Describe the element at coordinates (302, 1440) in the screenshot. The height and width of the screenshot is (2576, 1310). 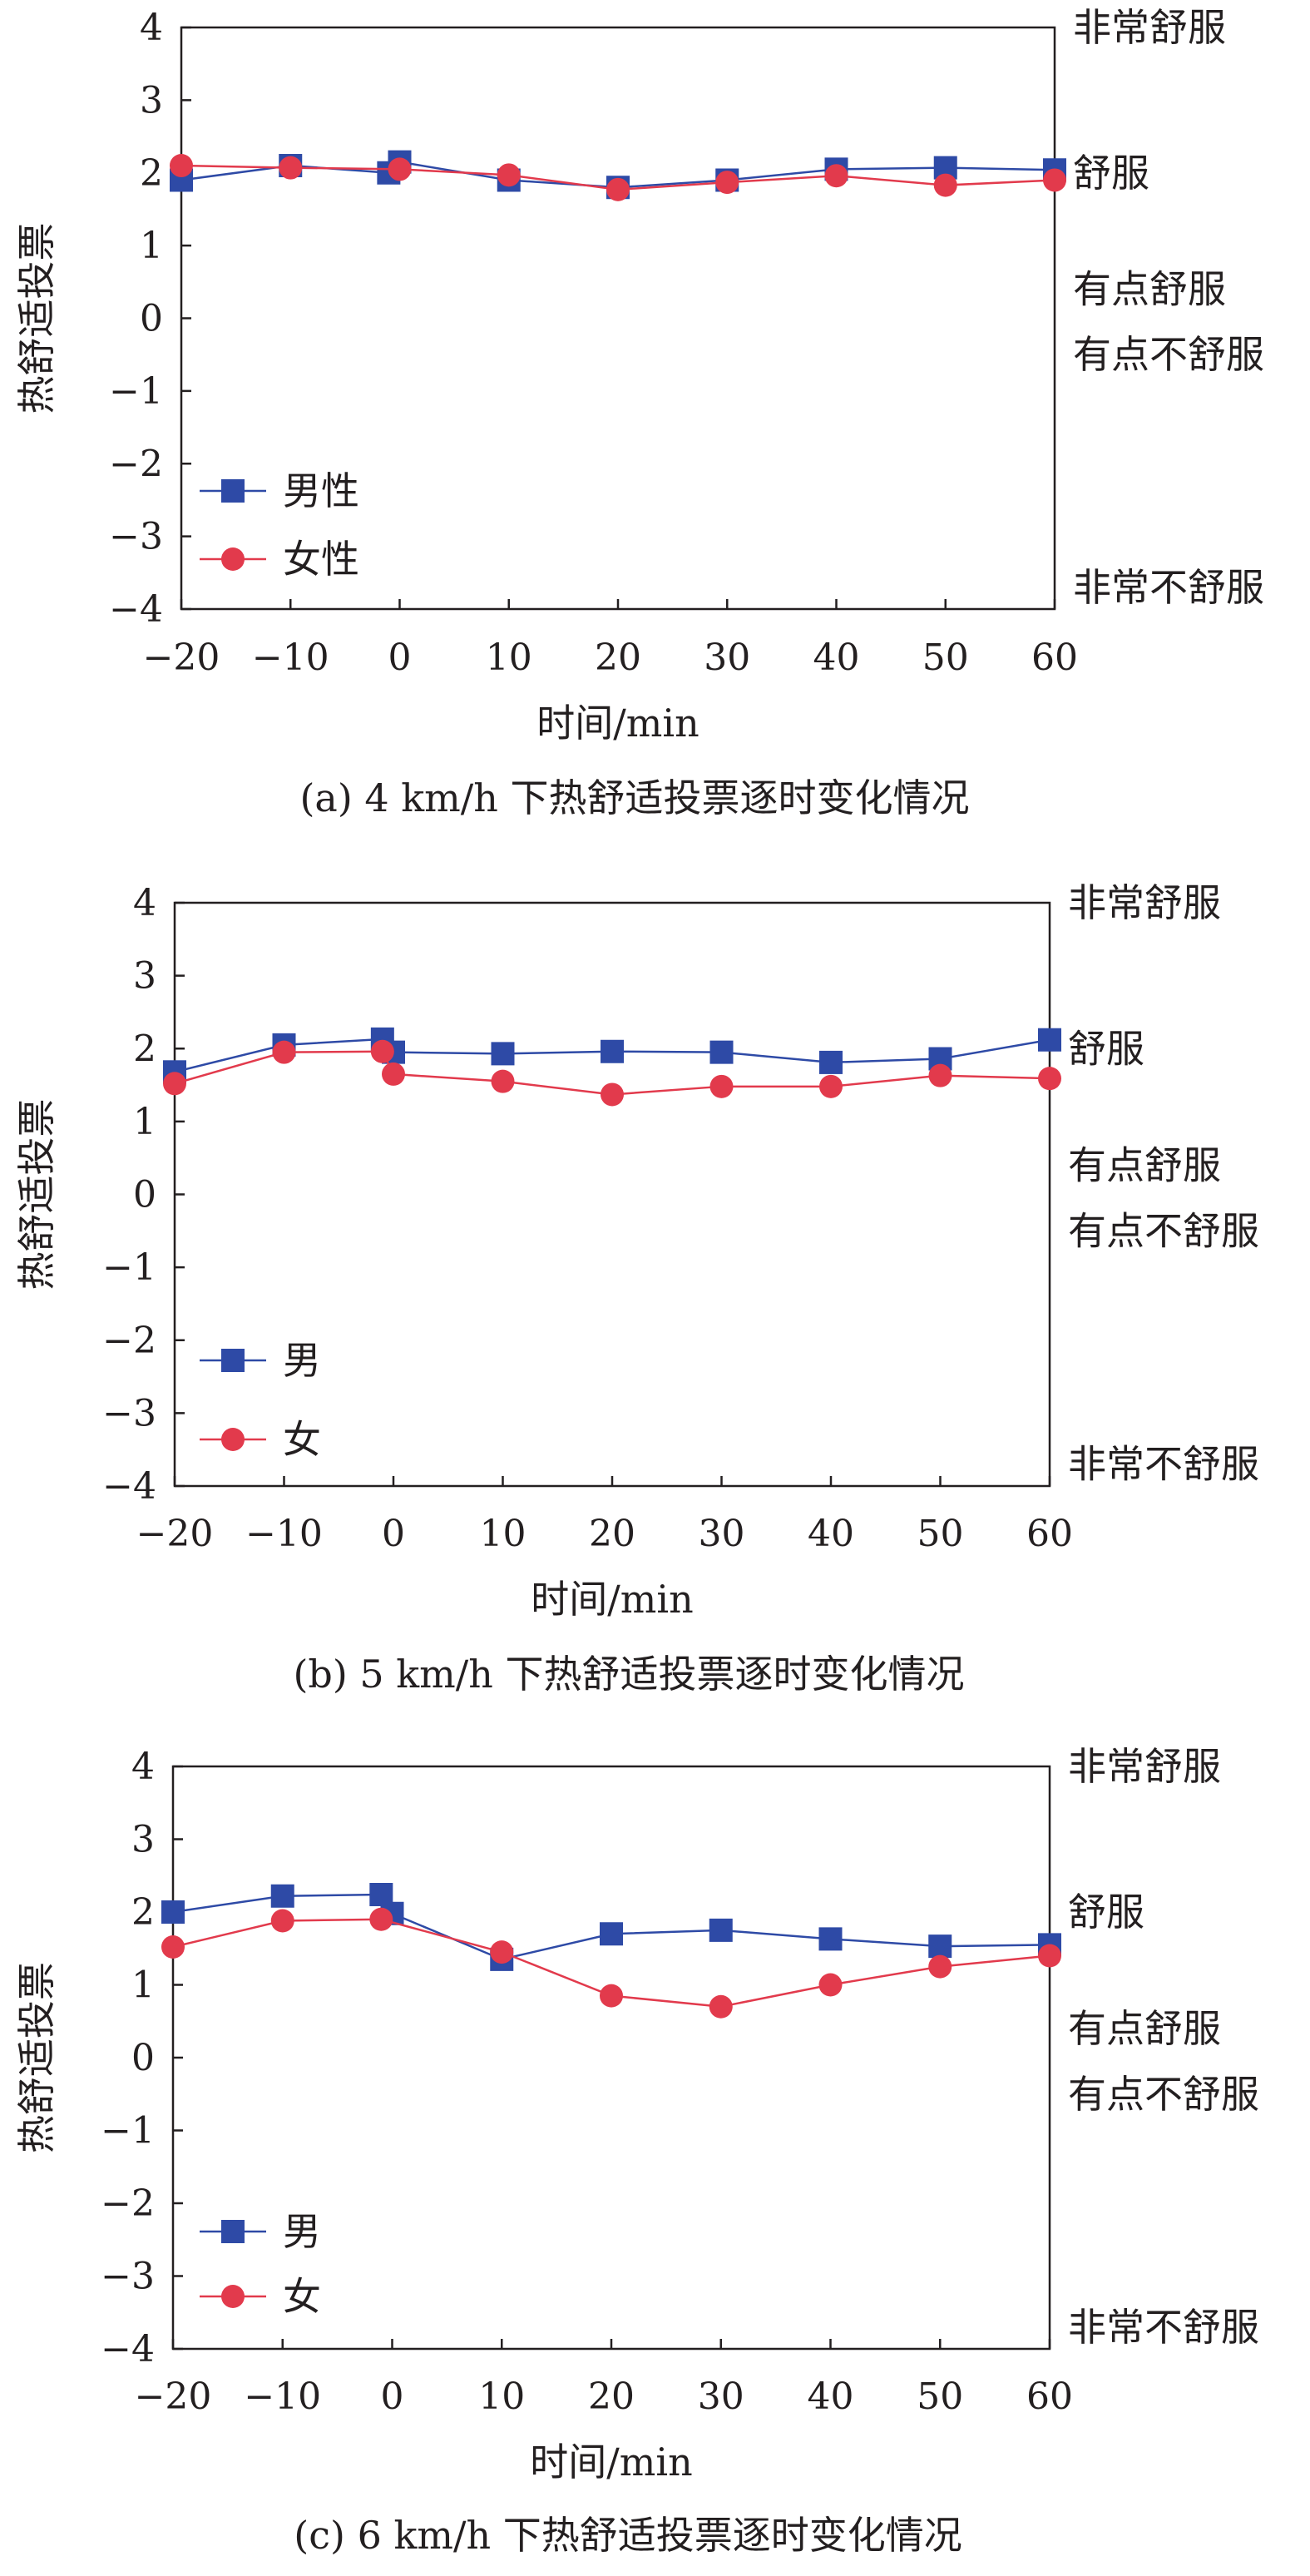
I see `legend-label: 女` at that location.